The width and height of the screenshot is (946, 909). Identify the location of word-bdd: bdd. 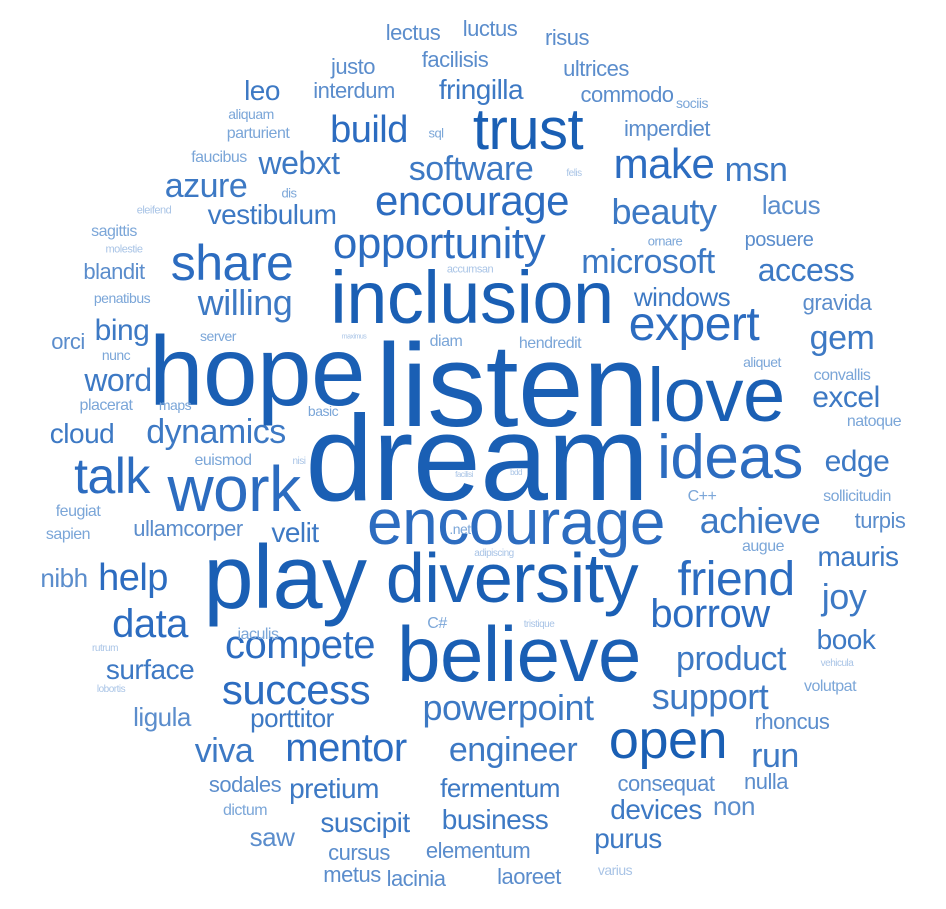
(516, 472).